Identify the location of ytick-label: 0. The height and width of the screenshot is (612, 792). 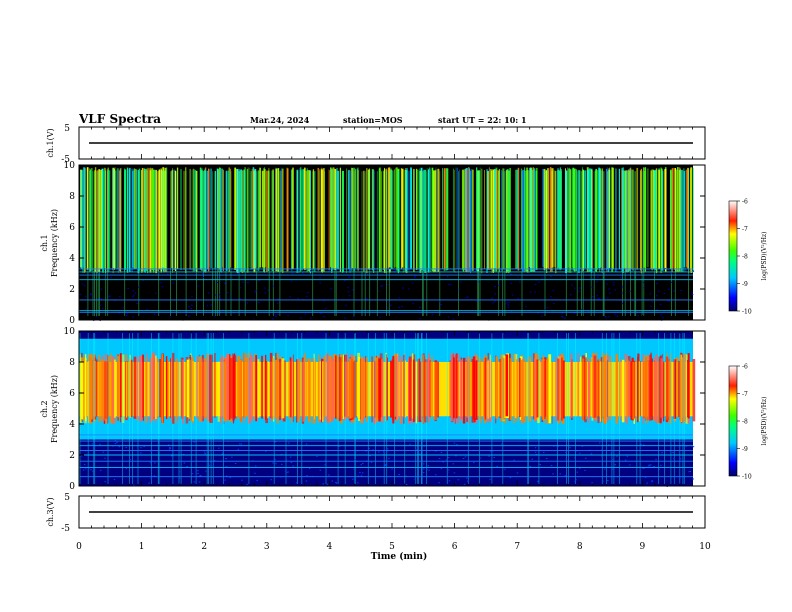
(72, 487).